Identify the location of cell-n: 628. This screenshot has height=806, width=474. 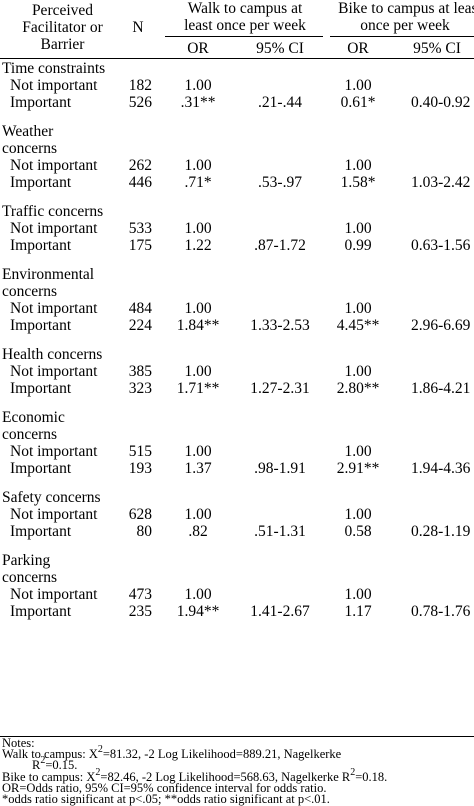
(140, 514).